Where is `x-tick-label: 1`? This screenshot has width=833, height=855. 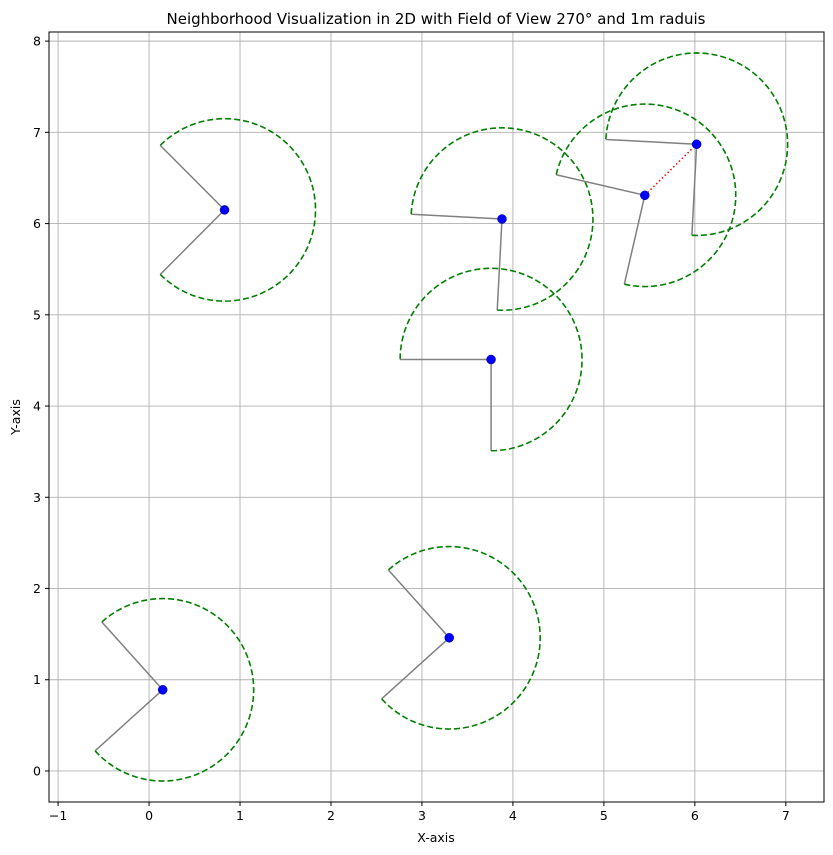 x-tick-label: 1 is located at coordinates (240, 815).